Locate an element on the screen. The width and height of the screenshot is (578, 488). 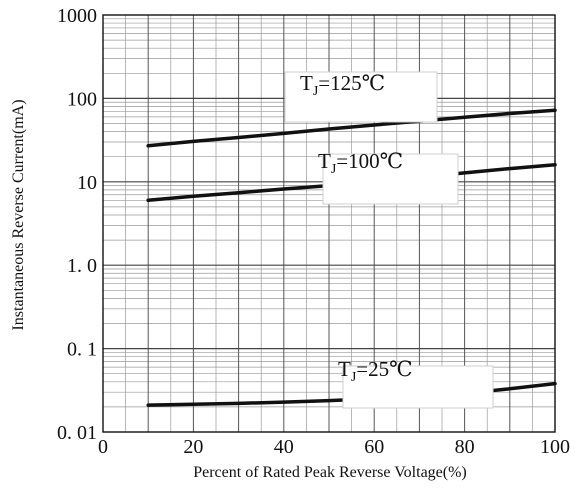
x-tick-label: 100 is located at coordinates (555, 447).